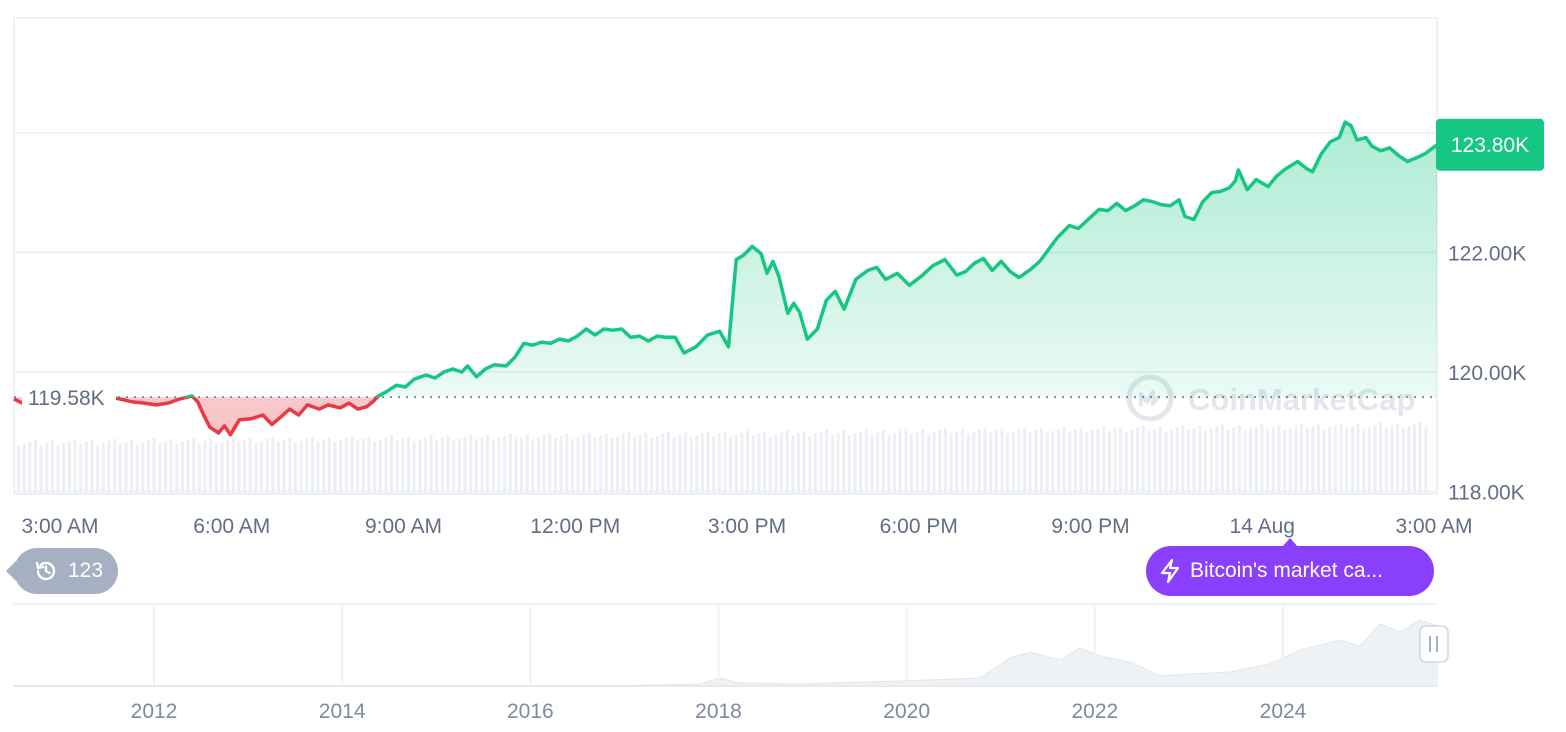  What do you see at coordinates (197, 417) in the screenshot?
I see `price-line-down` at bounding box center [197, 417].